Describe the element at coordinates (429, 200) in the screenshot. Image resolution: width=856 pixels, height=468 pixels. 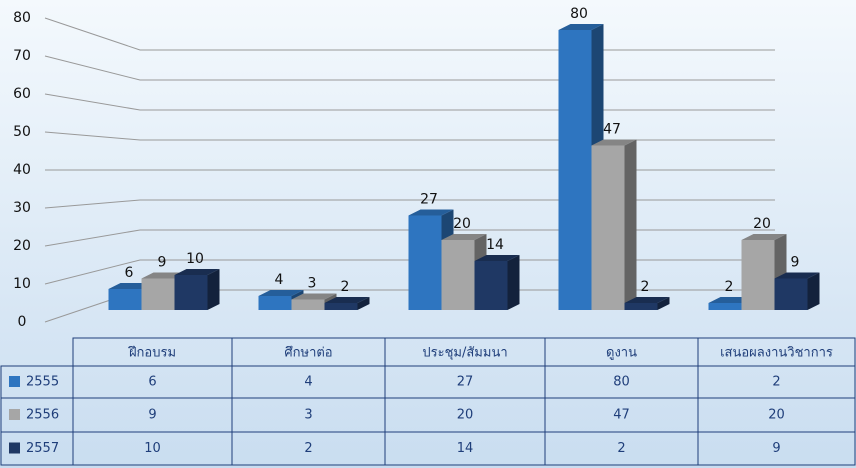
I see `data-label: 27` at that location.